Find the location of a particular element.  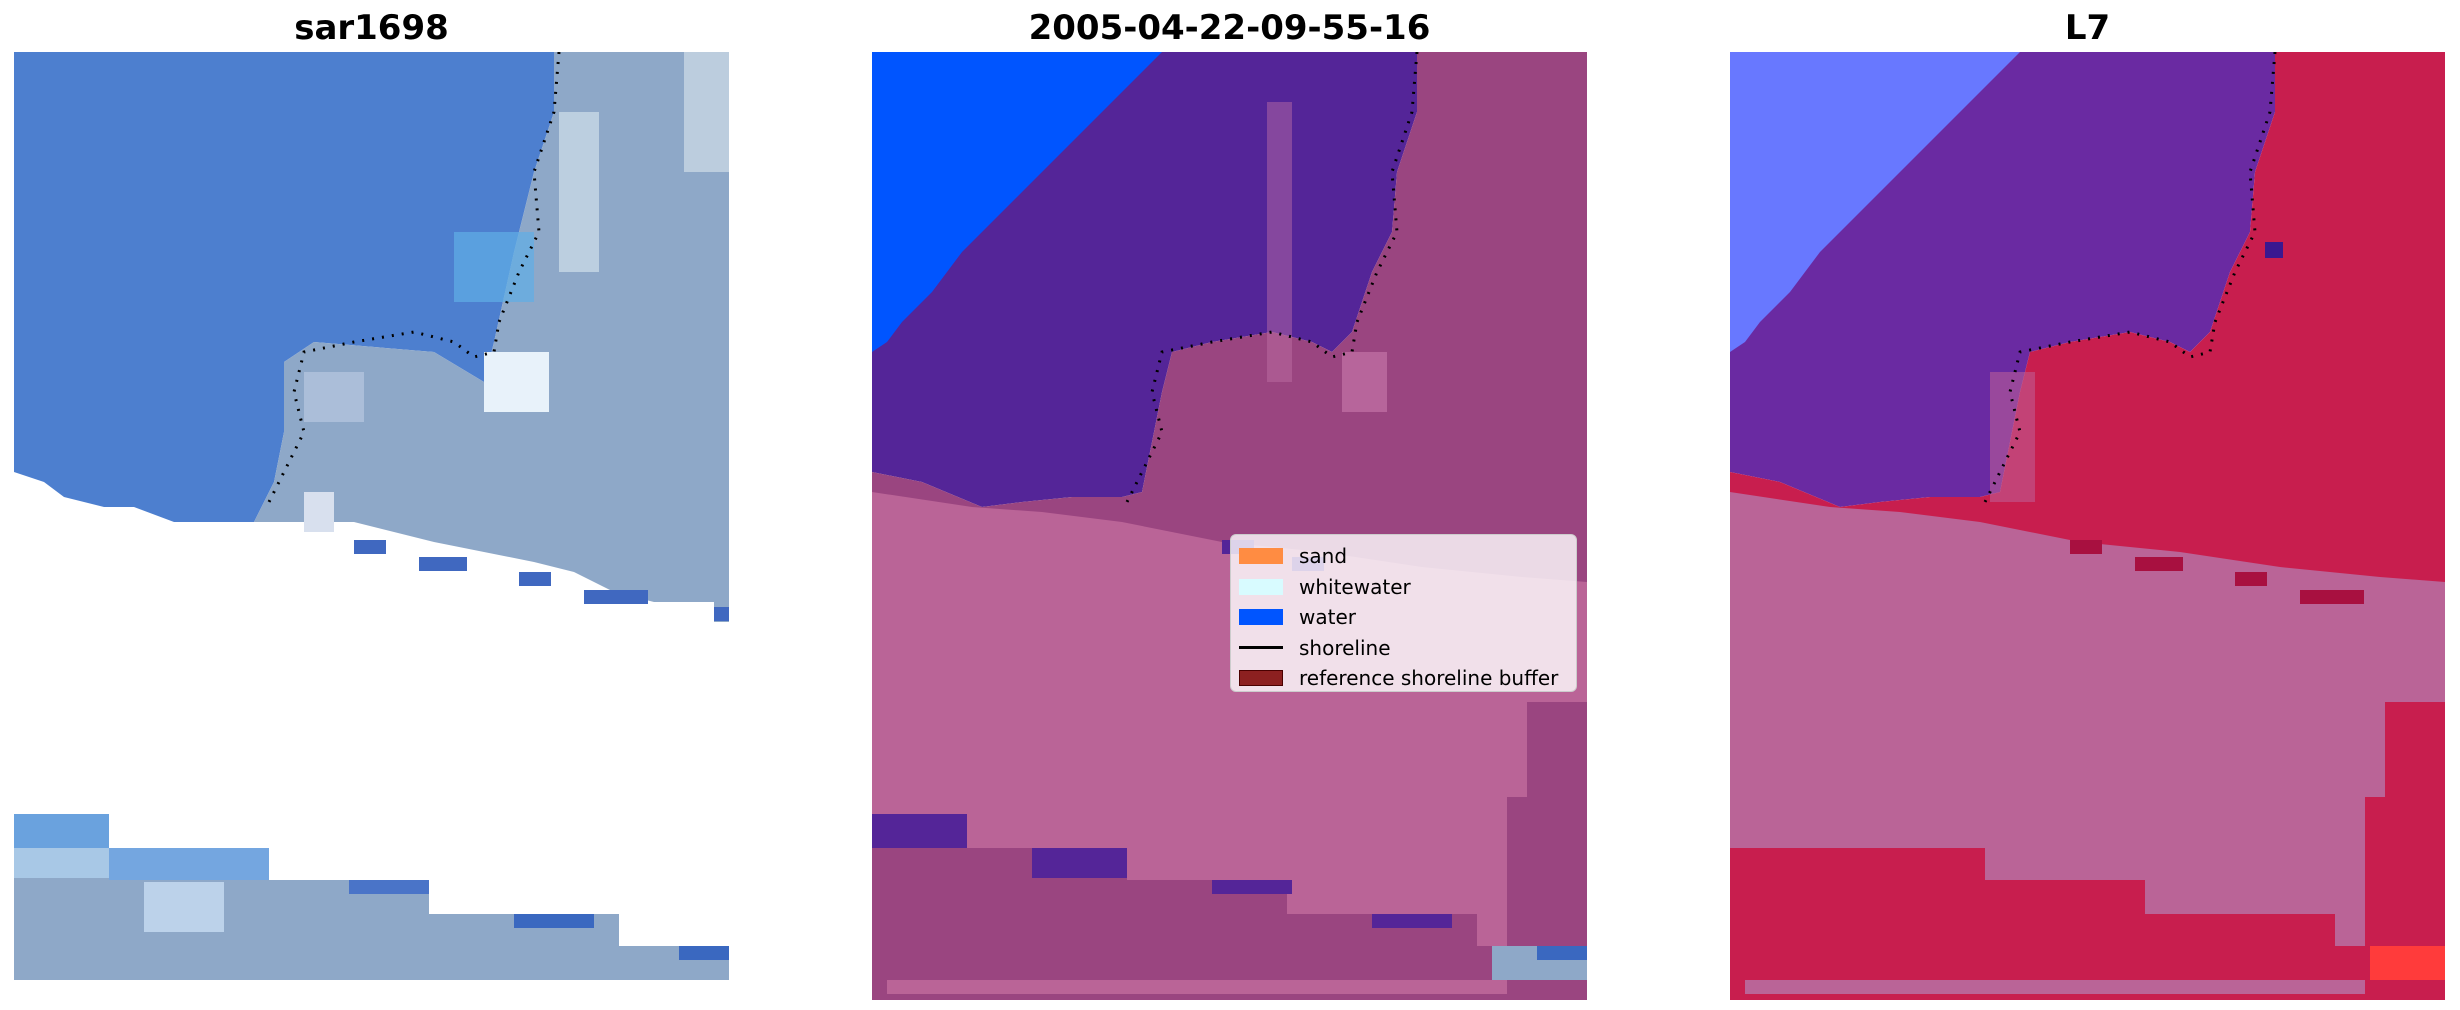

legend-item-sand: sand is located at coordinates (1403, 556).